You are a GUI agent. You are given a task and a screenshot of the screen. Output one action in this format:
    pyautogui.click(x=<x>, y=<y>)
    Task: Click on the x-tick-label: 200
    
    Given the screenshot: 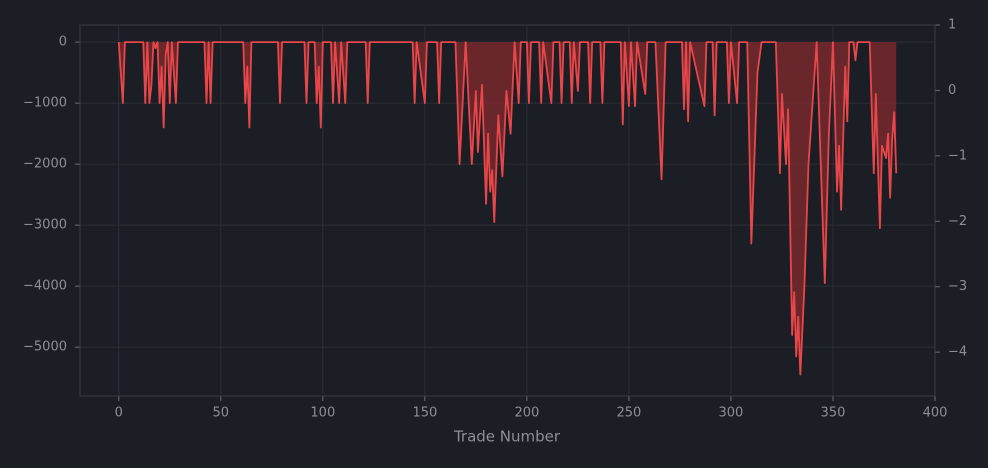 What is the action you would take?
    pyautogui.click(x=526, y=413)
    